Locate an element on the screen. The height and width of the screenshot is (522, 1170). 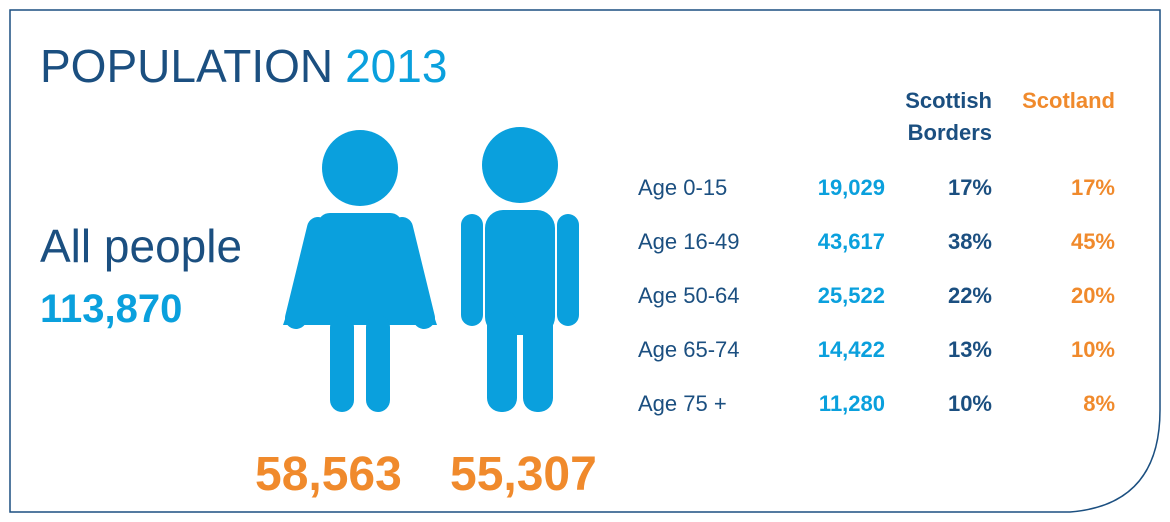
borders-pct: 22% is located at coordinates (970, 295).